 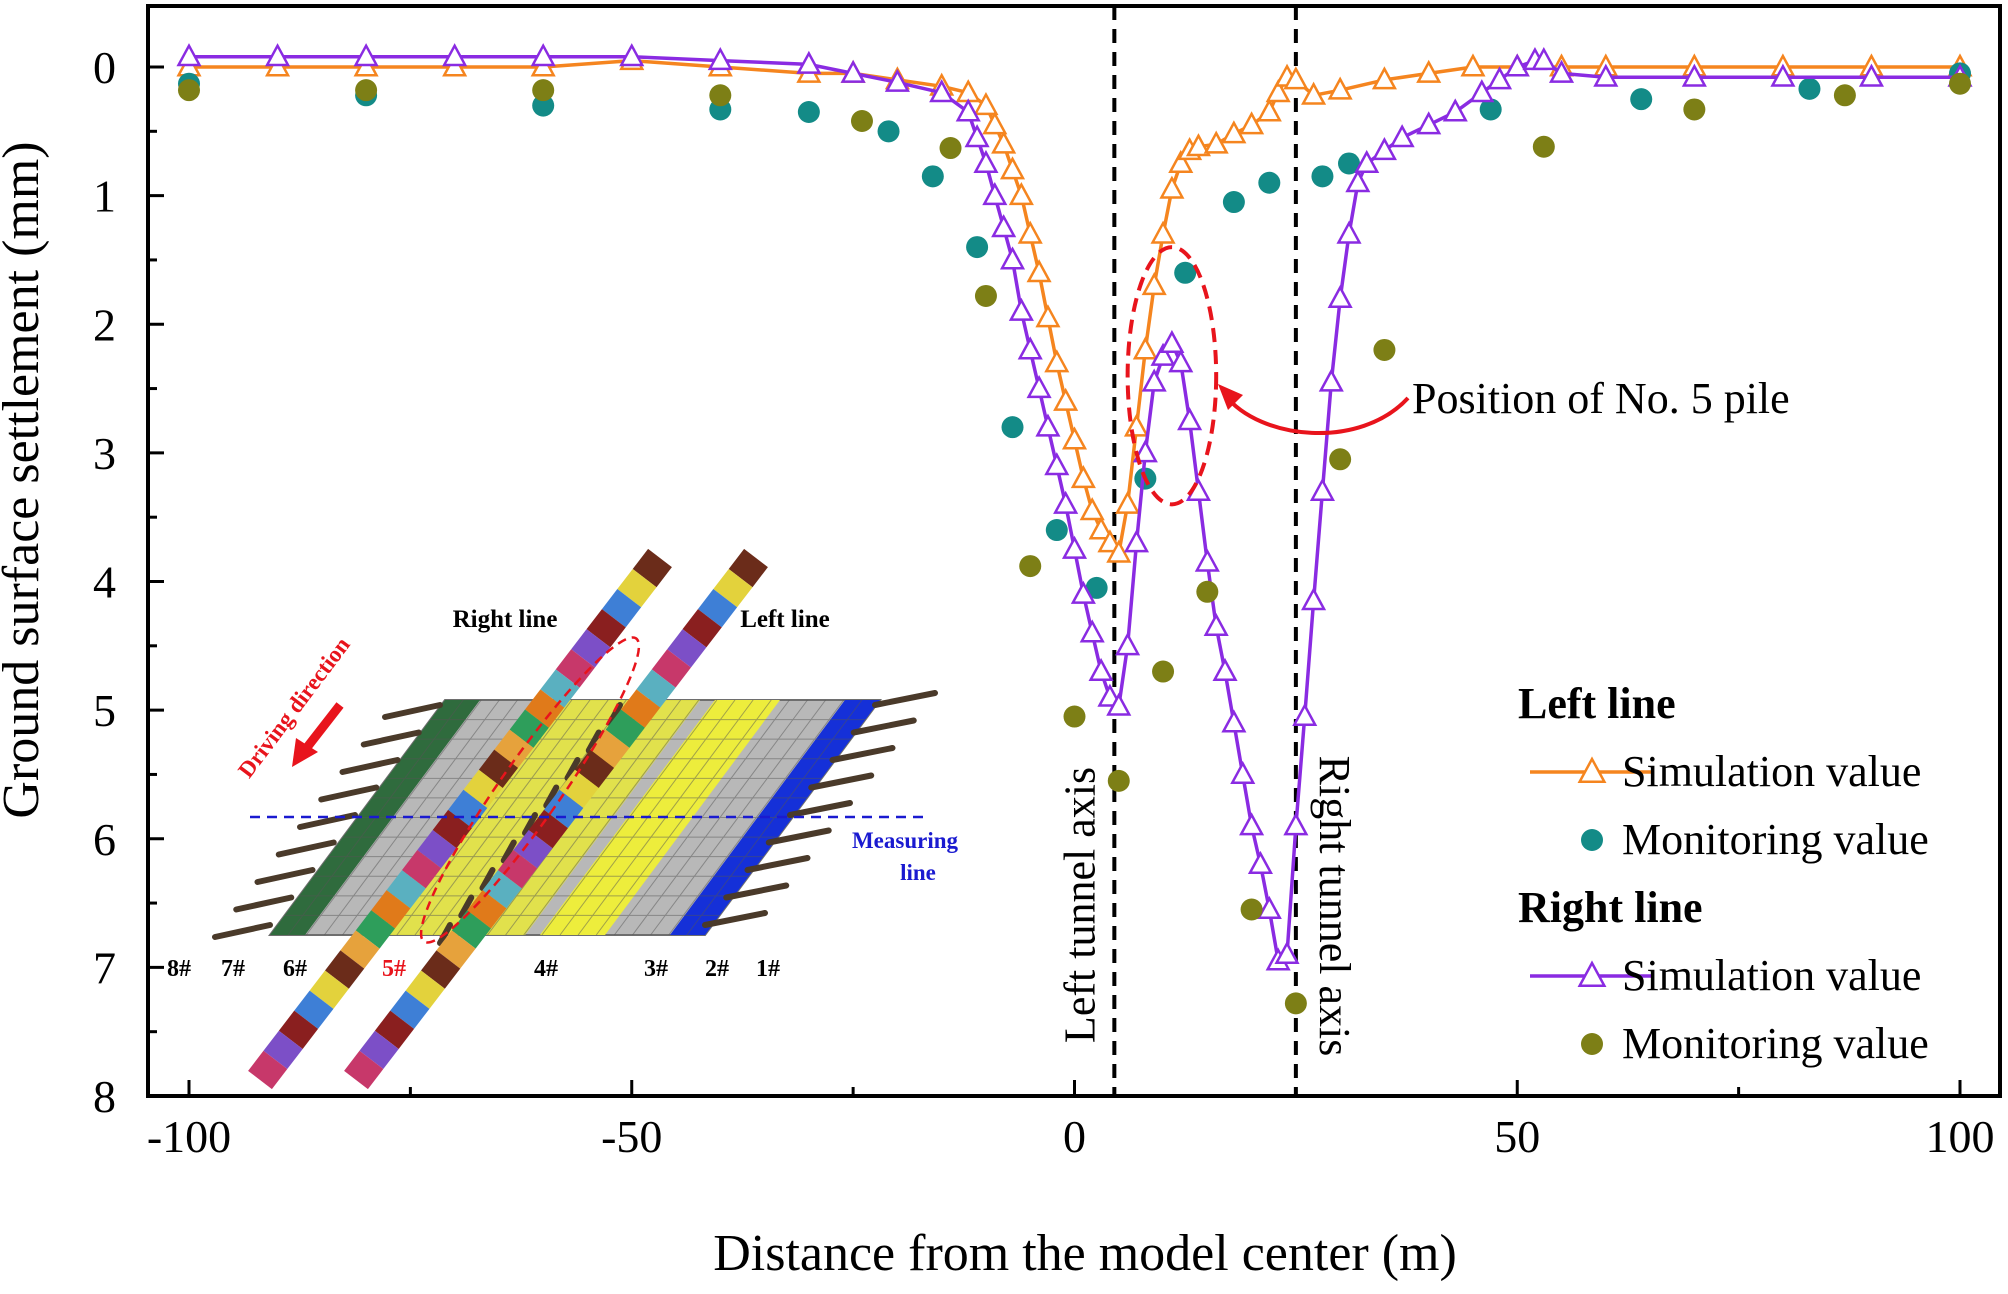 I want to click on inset-pile-label: 5#, so click(x=394, y=969).